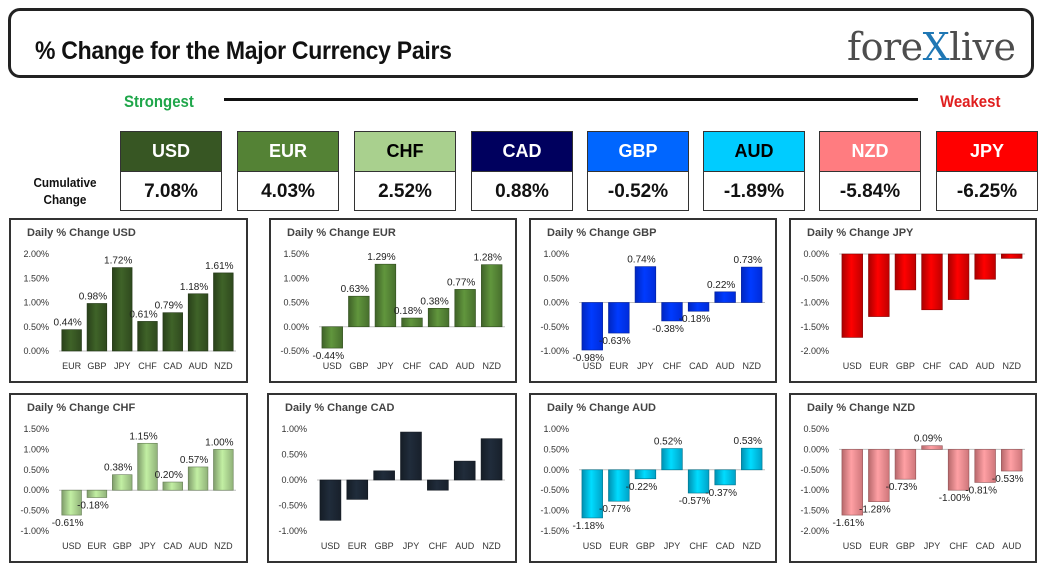  Describe the element at coordinates (171, 191) in the screenshot. I see `tile-value: 7.08%` at that location.